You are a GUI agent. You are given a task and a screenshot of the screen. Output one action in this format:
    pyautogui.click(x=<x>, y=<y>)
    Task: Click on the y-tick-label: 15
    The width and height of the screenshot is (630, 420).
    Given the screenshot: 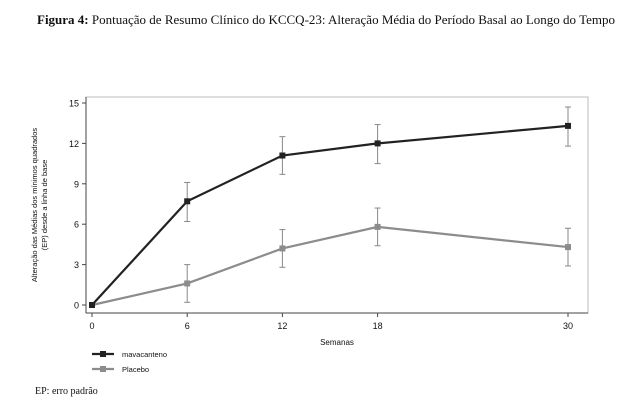 What is the action you would take?
    pyautogui.click(x=74, y=104)
    